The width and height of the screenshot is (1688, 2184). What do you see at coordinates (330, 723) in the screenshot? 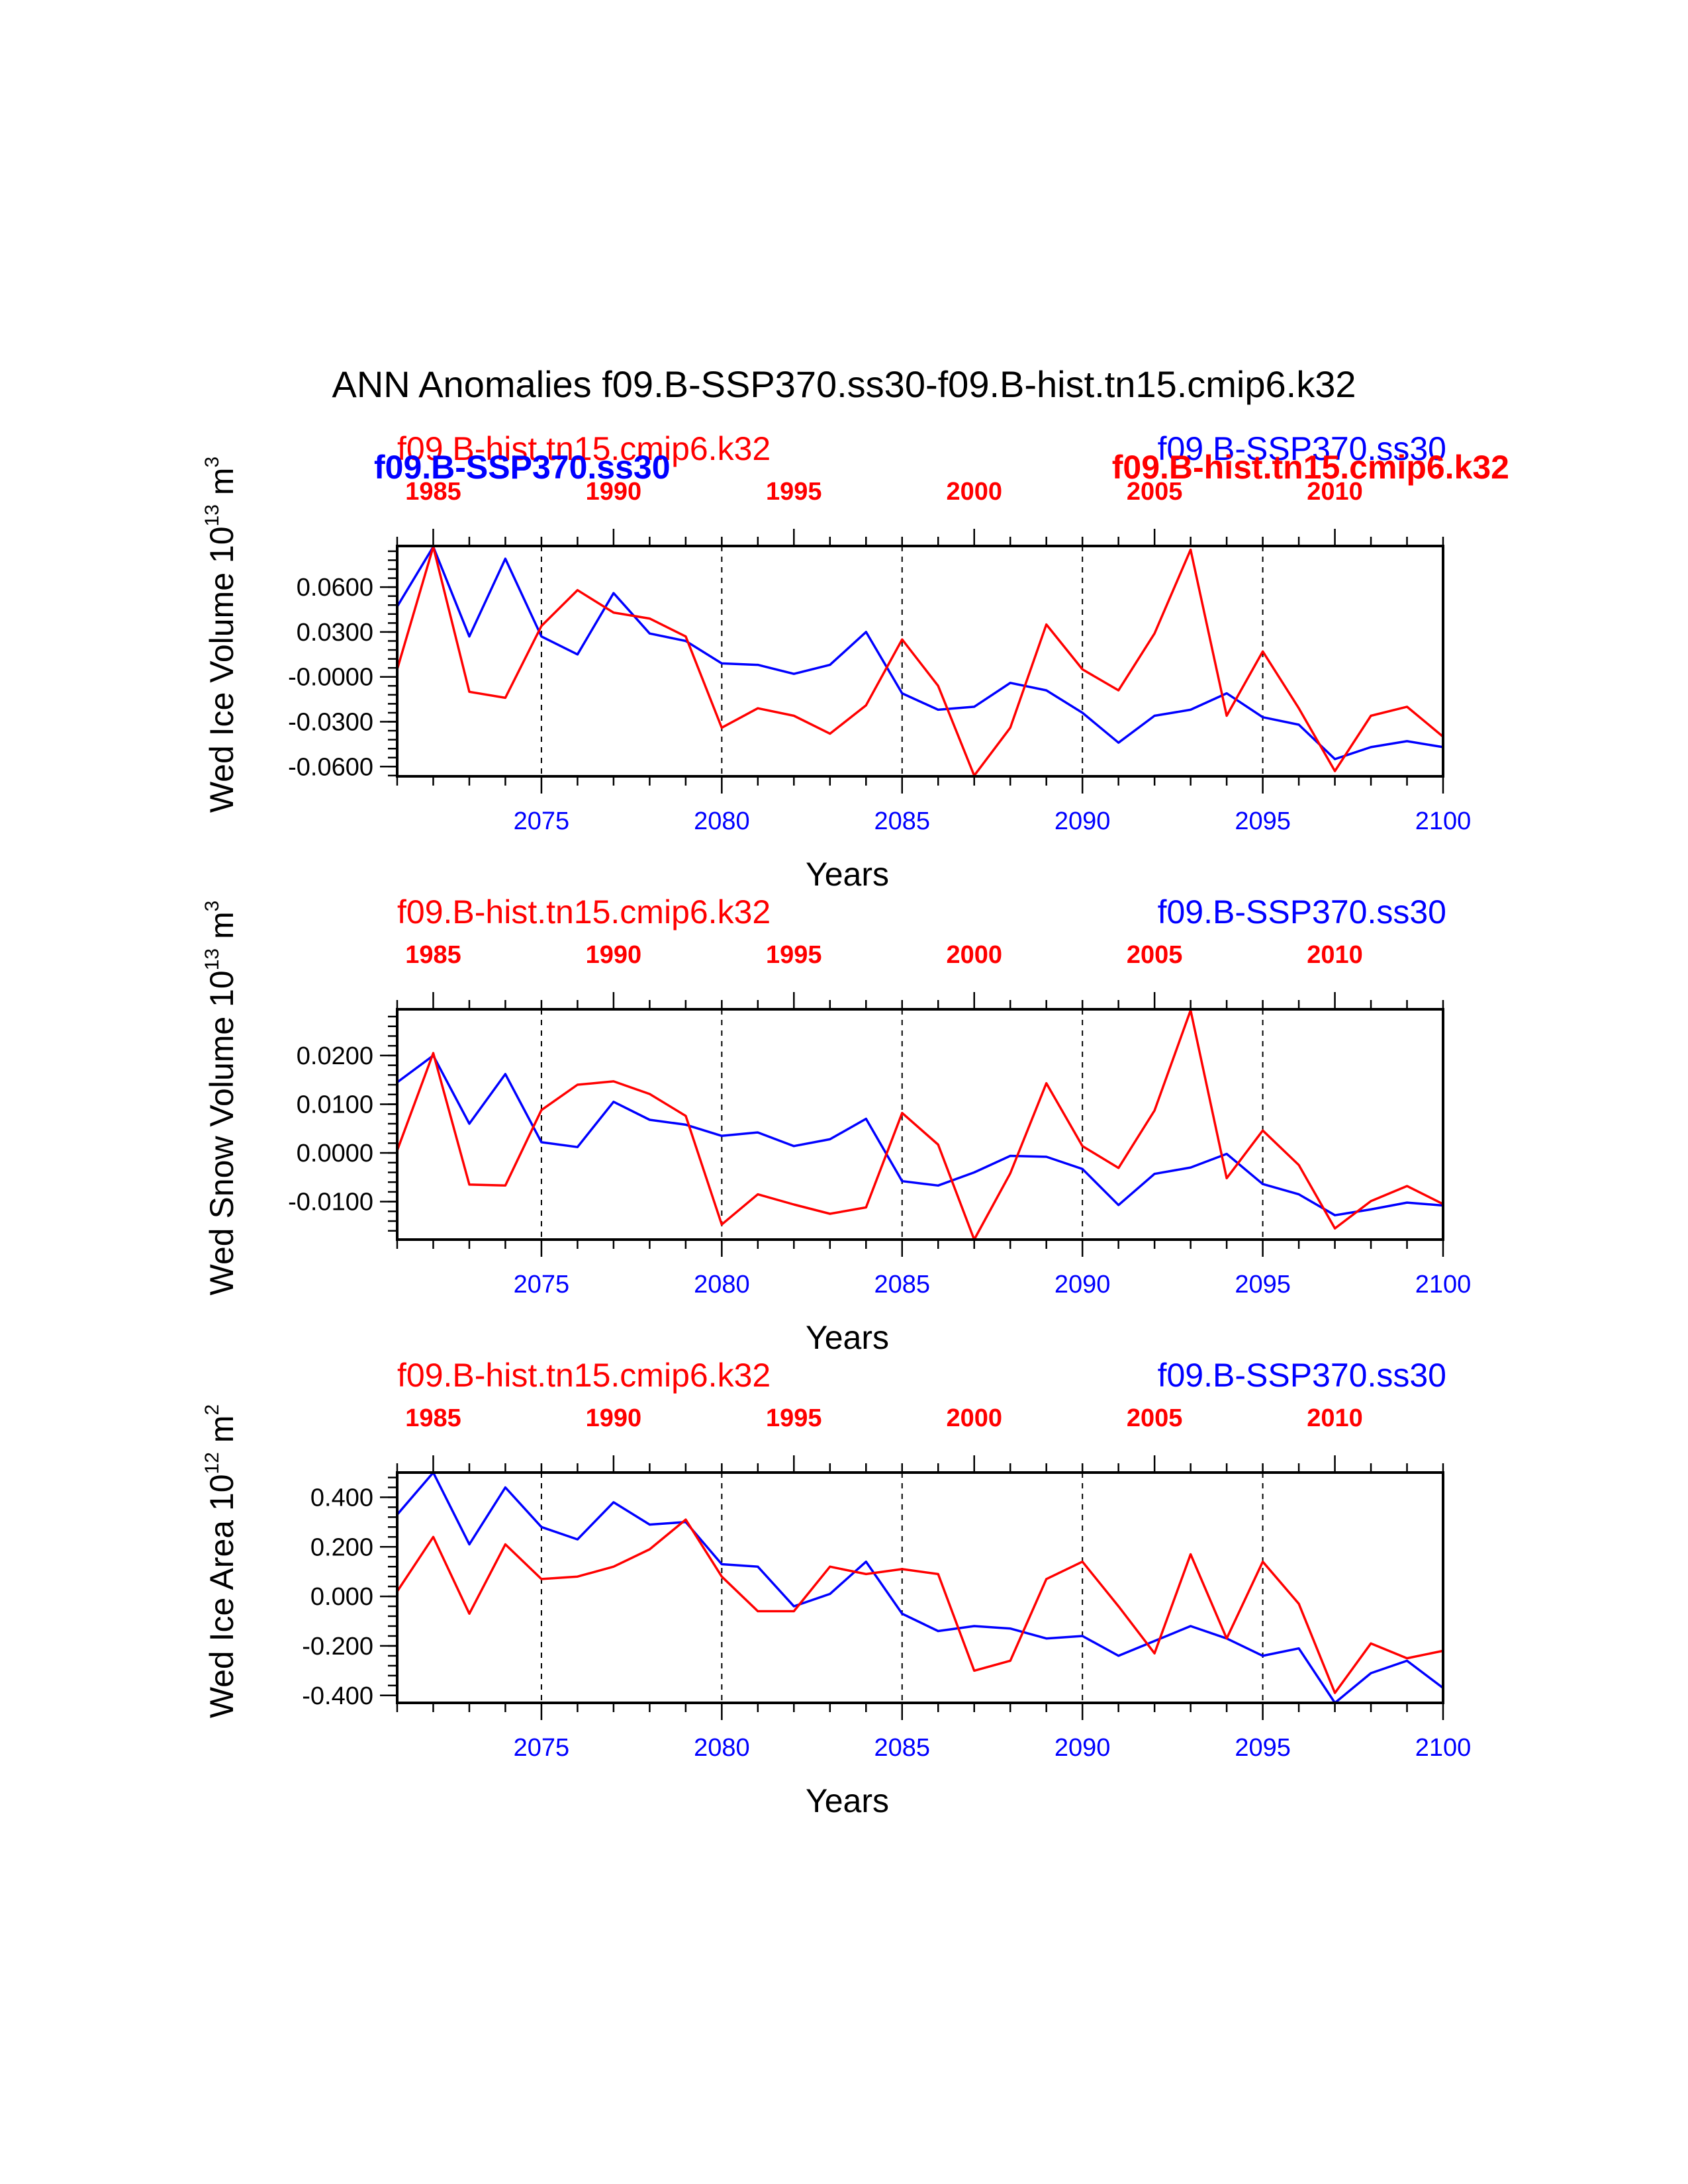
I see `y-tick-label: -0.0300` at bounding box center [330, 723].